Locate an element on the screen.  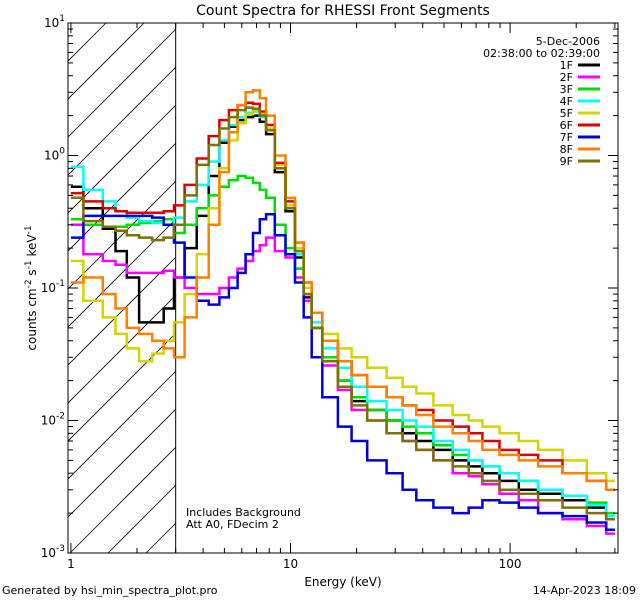
y-tick-exponent: 1 is located at coordinates (62, 19).